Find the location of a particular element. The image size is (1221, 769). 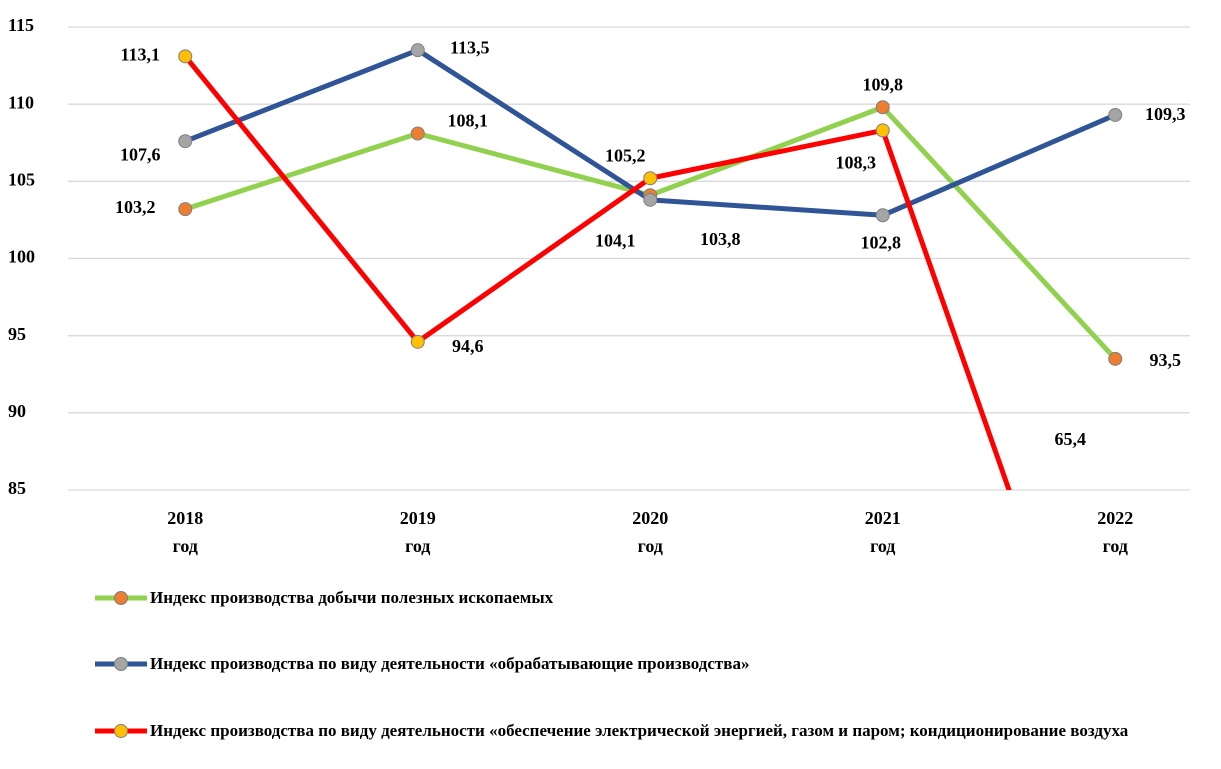

data-label: 103,2 is located at coordinates (135, 207).